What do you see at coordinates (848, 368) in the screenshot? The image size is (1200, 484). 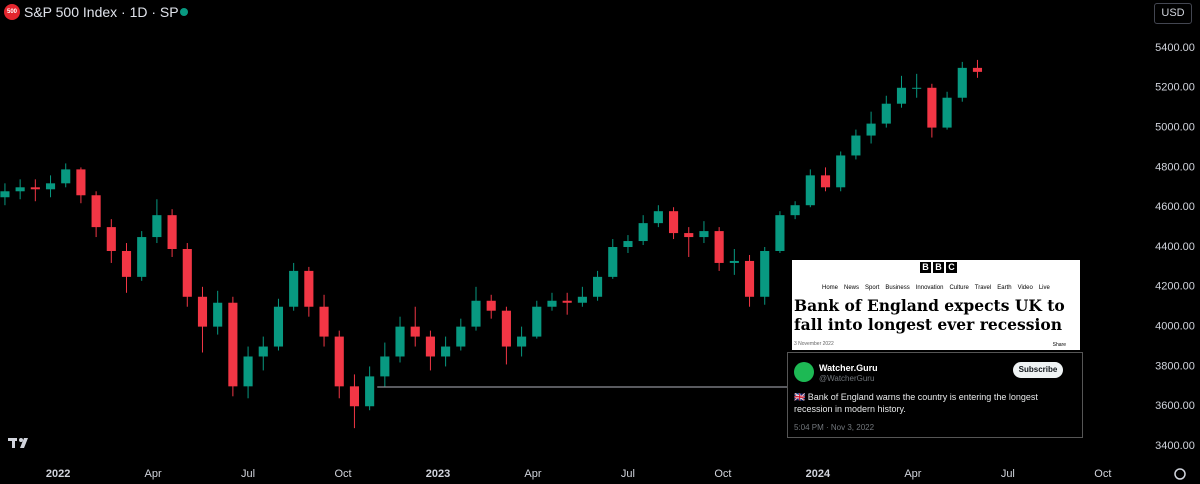 I see `account-name: Watcher.Guru` at bounding box center [848, 368].